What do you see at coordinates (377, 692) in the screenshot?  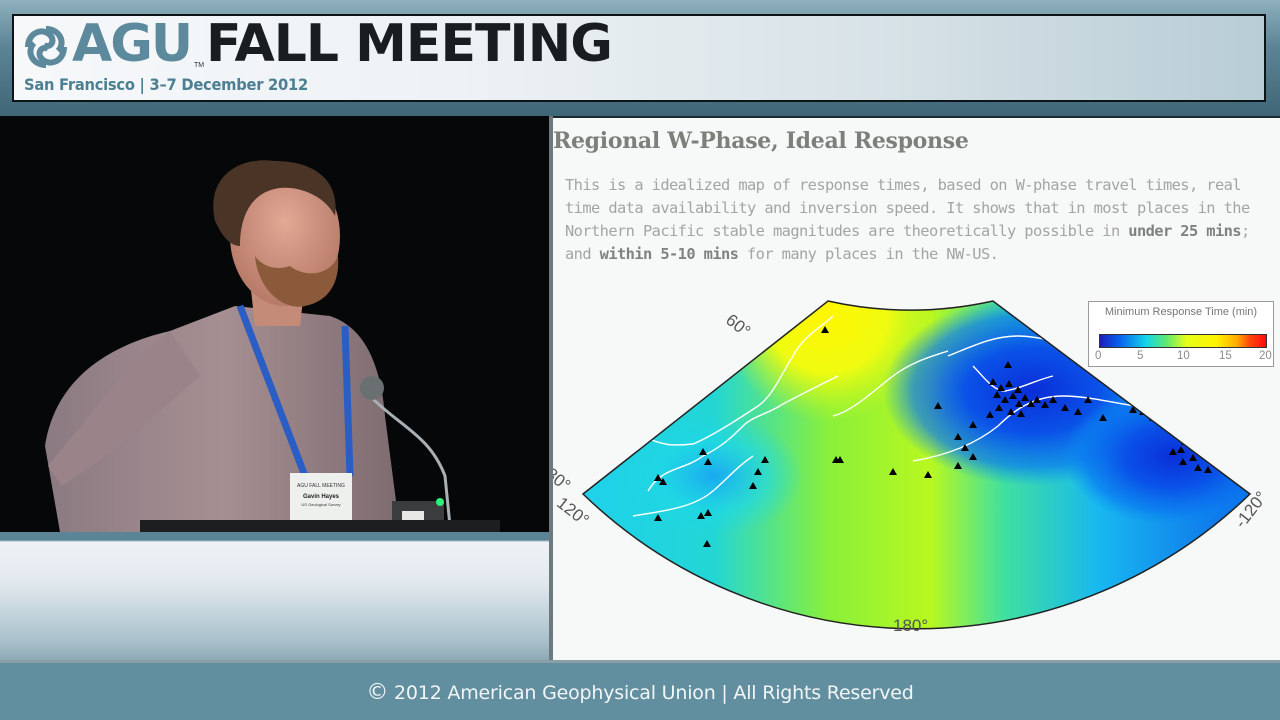 I see `copyright-icon: ©` at bounding box center [377, 692].